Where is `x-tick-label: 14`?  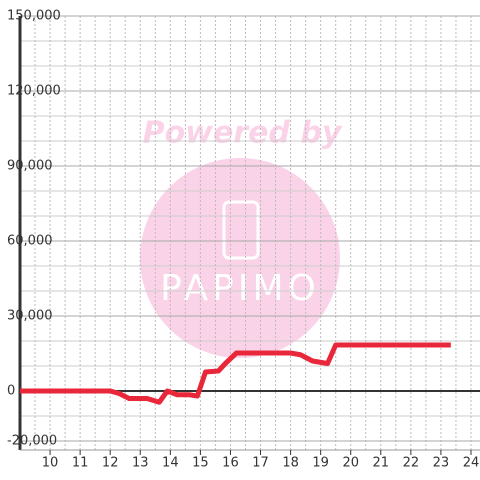 x-tick-label: 14 is located at coordinates (170, 463).